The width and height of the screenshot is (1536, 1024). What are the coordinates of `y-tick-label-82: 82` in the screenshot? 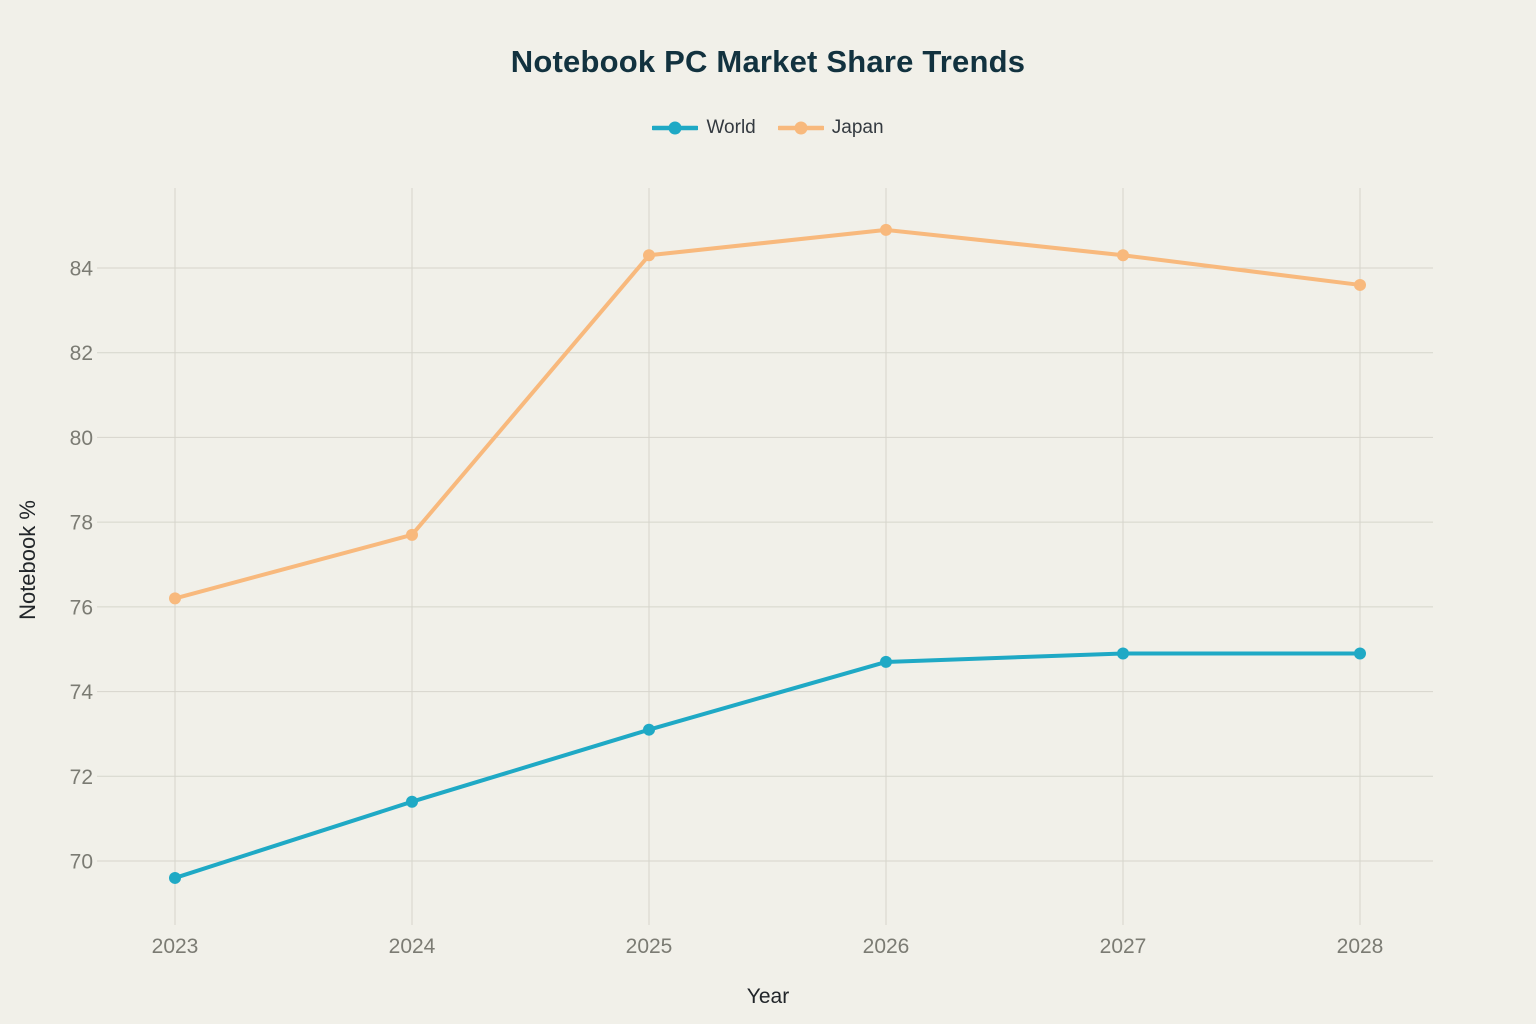 It's located at (81, 353).